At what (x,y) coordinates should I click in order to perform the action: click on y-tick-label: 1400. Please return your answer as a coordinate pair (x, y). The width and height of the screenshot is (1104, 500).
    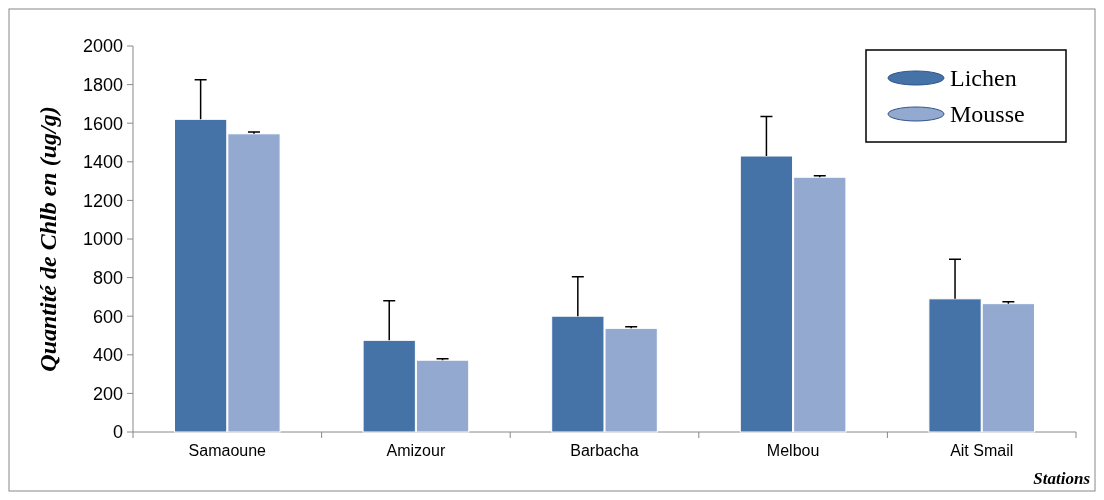
    Looking at the image, I should click on (102, 162).